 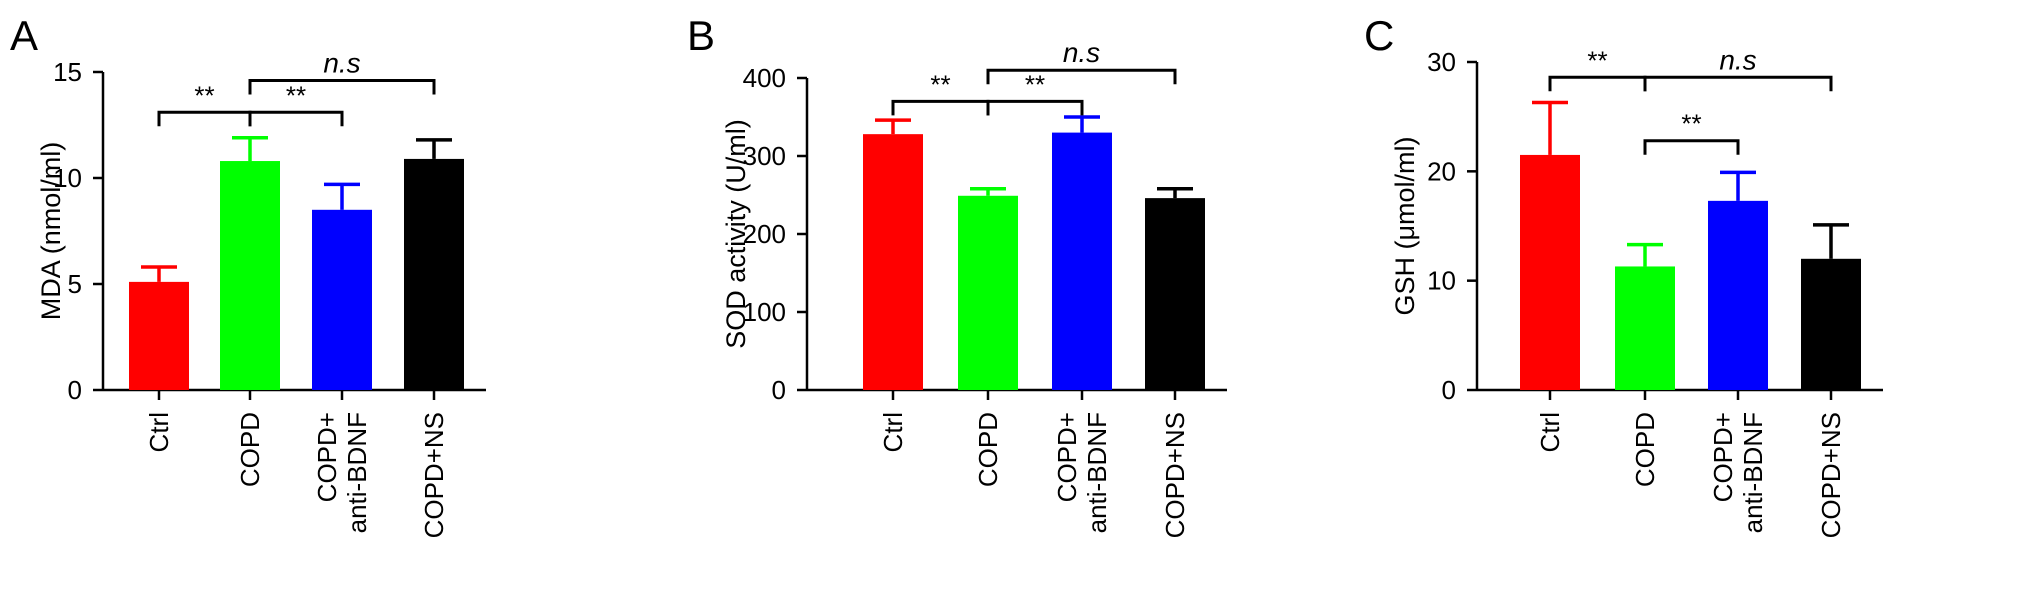 What do you see at coordinates (51, 231) in the screenshot?
I see `y-axis-title: MDA (nmol/ml)` at bounding box center [51, 231].